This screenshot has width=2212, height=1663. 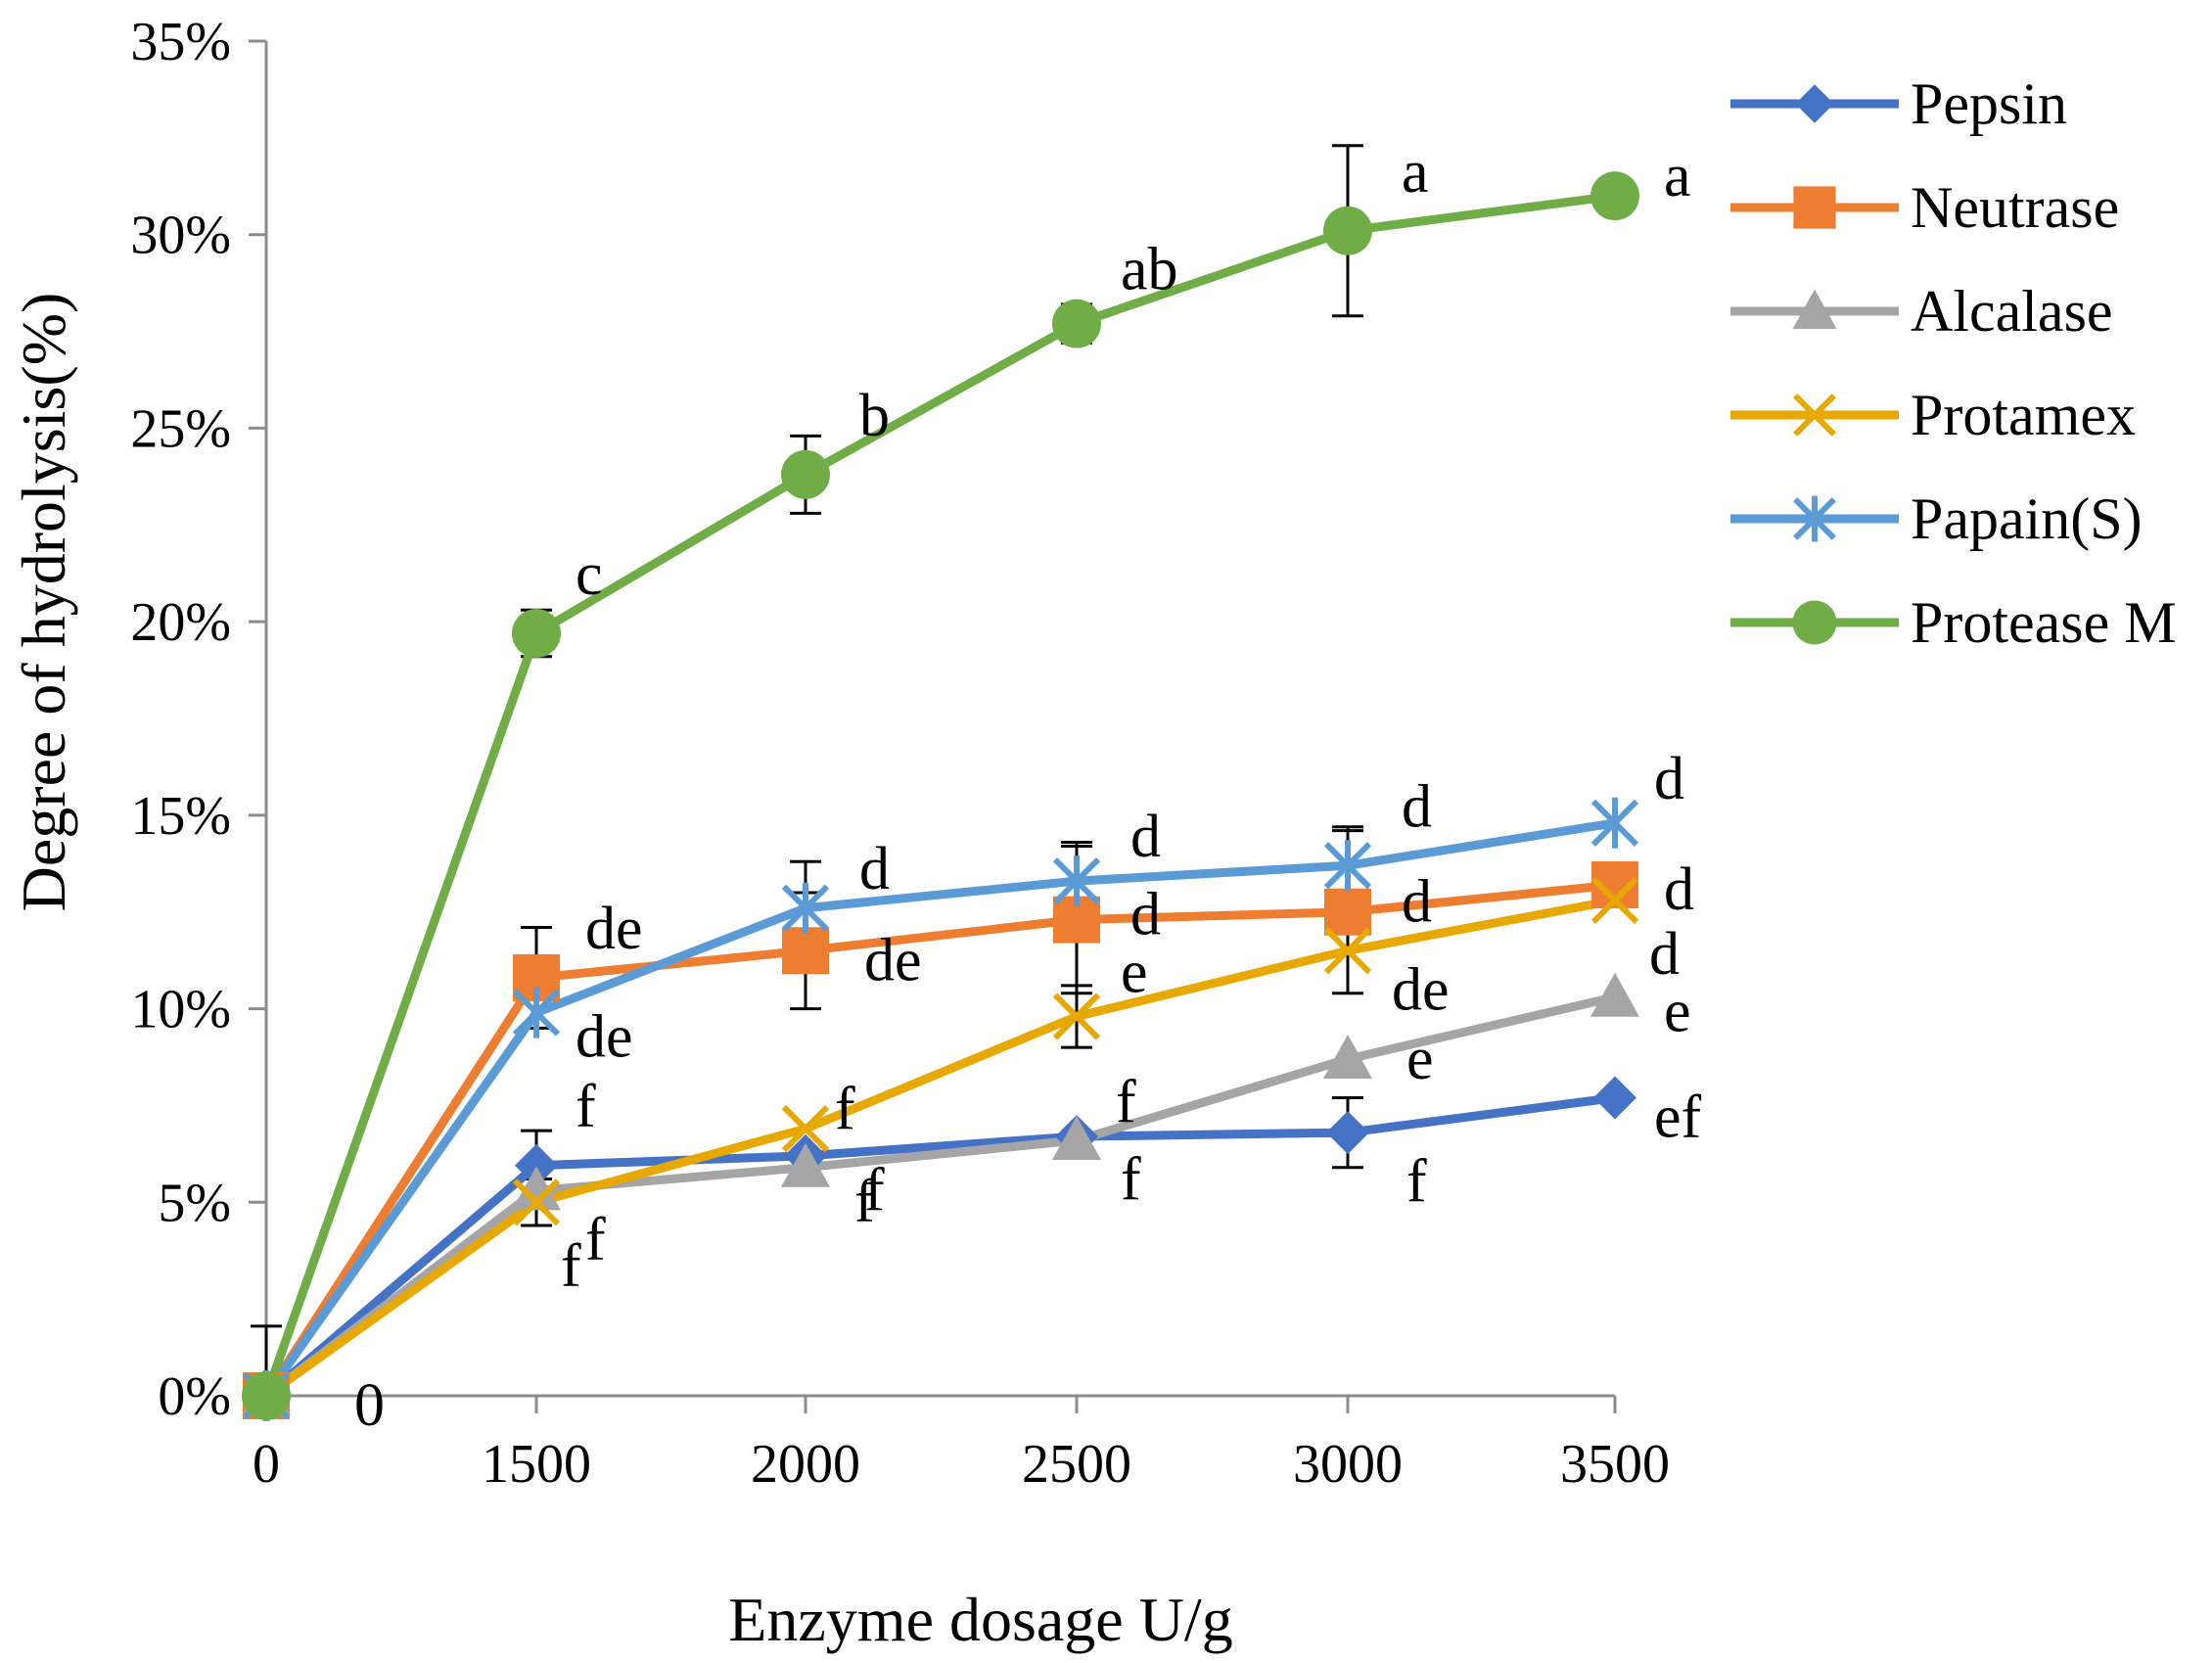 What do you see at coordinates (589, 574) in the screenshot?
I see `significance-label-protease-m: c` at bounding box center [589, 574].